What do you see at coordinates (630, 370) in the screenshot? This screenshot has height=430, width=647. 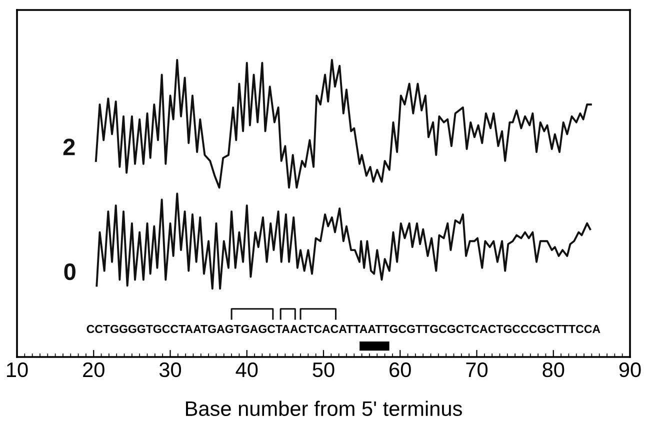 I see `x-tick-label: 90` at bounding box center [630, 370].